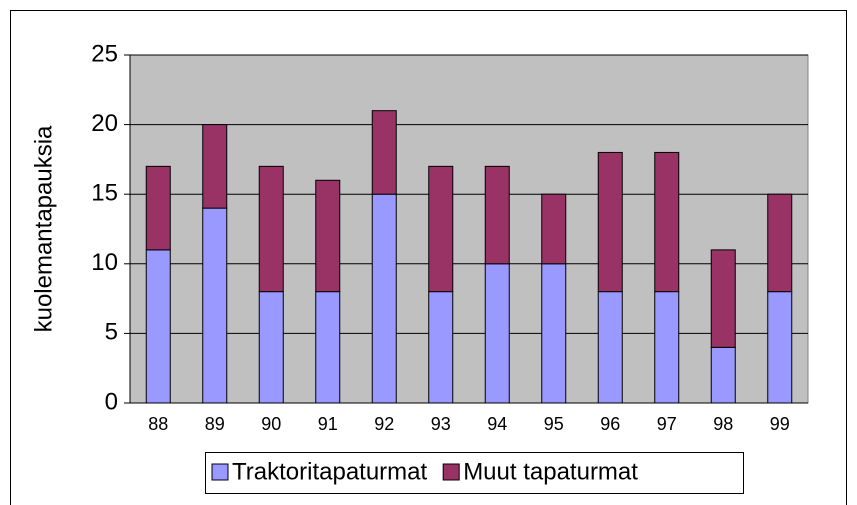 The image size is (857, 505). I want to click on x-tick-label: 97, so click(667, 424).